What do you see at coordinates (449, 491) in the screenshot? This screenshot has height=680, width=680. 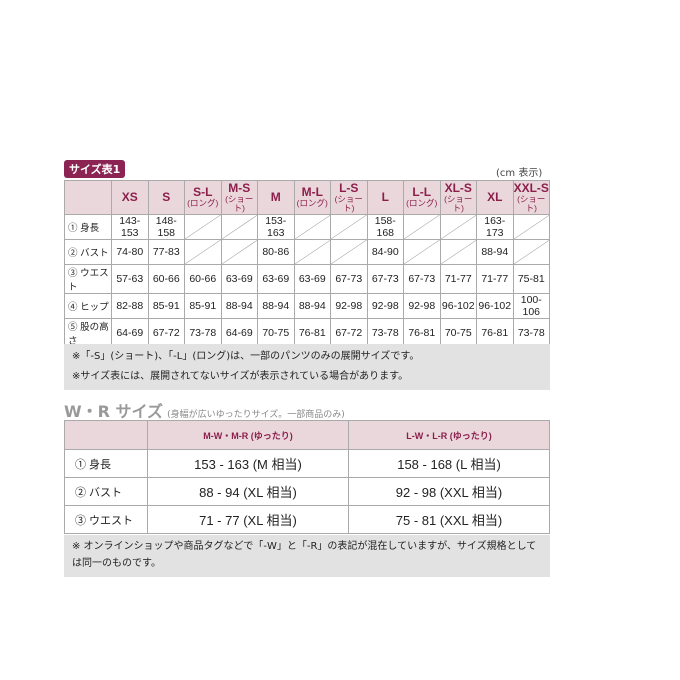 I see `value-cell: 92 - 98 (XXL 相当)` at bounding box center [449, 491].